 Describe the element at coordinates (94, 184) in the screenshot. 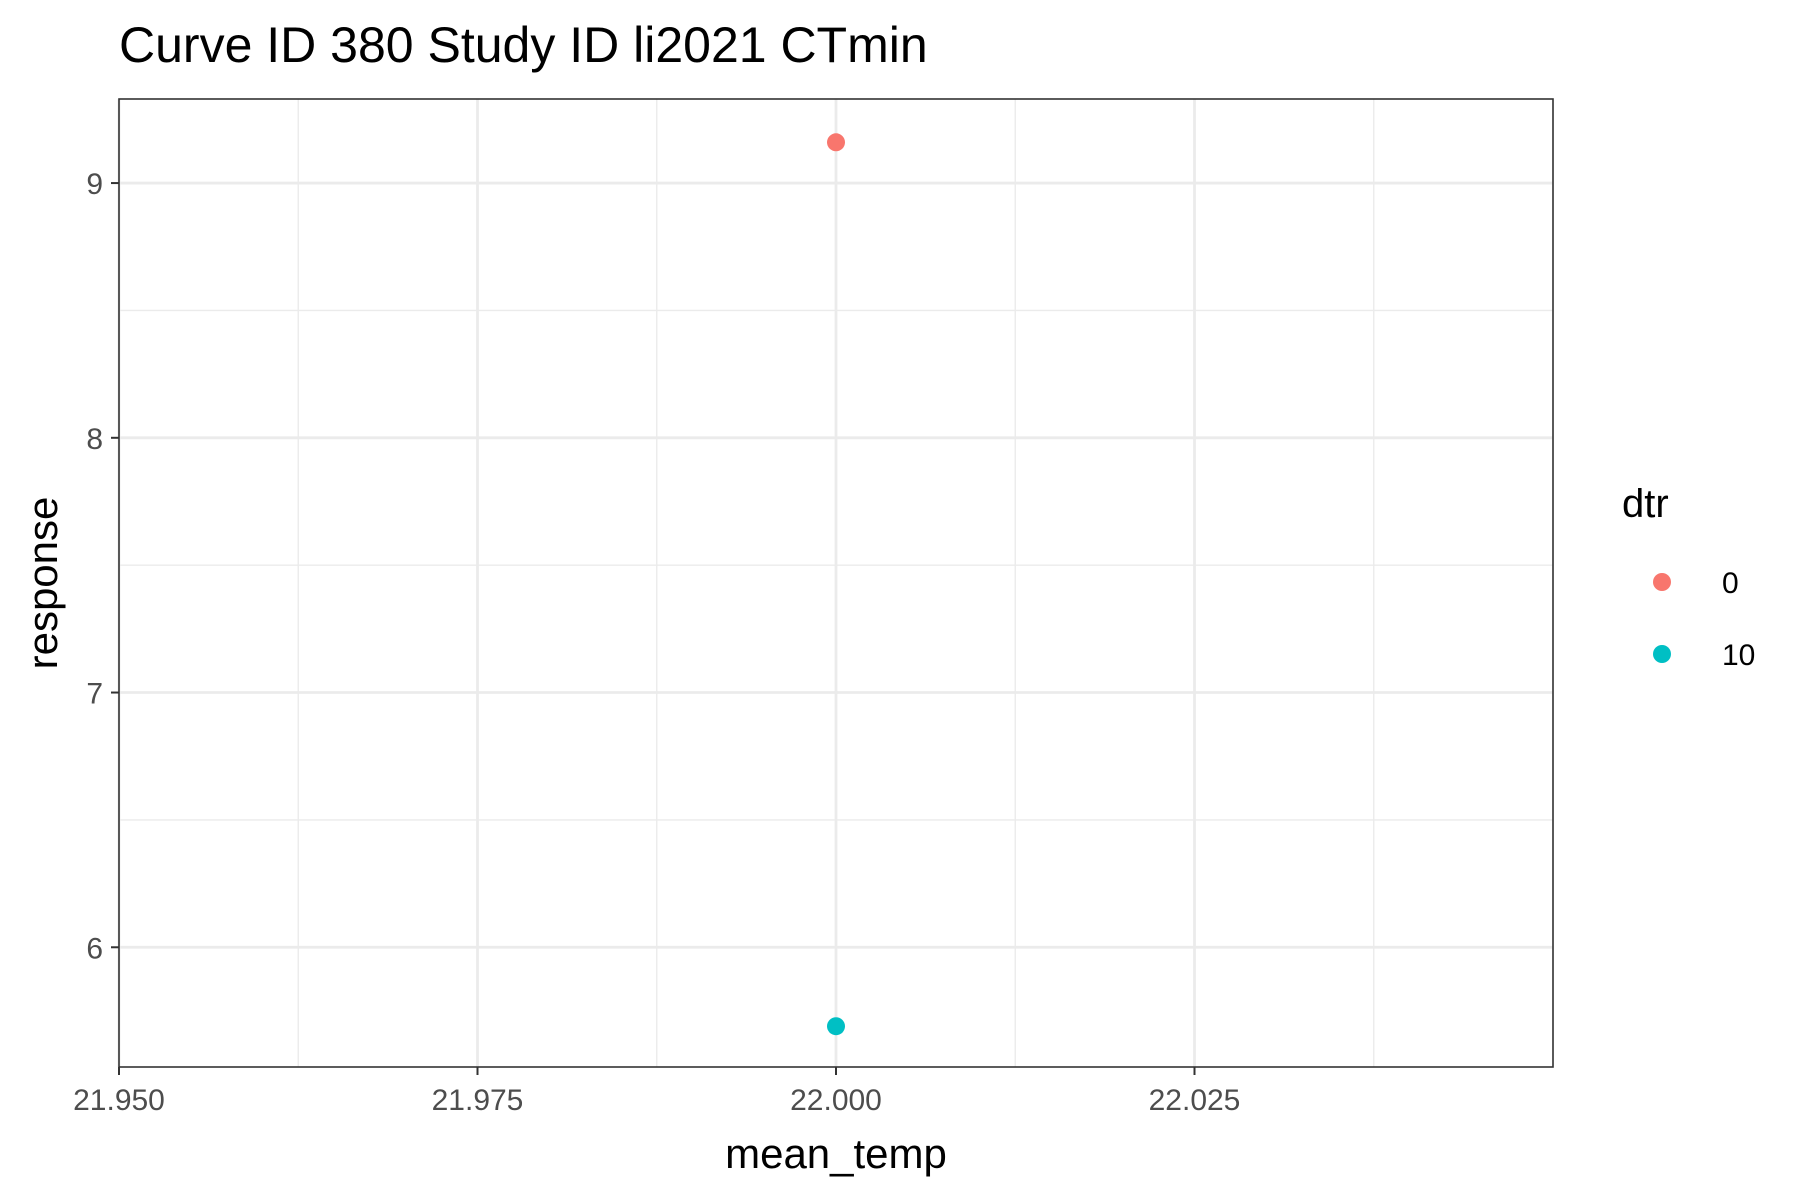

I see `y-tick-label: 9` at that location.